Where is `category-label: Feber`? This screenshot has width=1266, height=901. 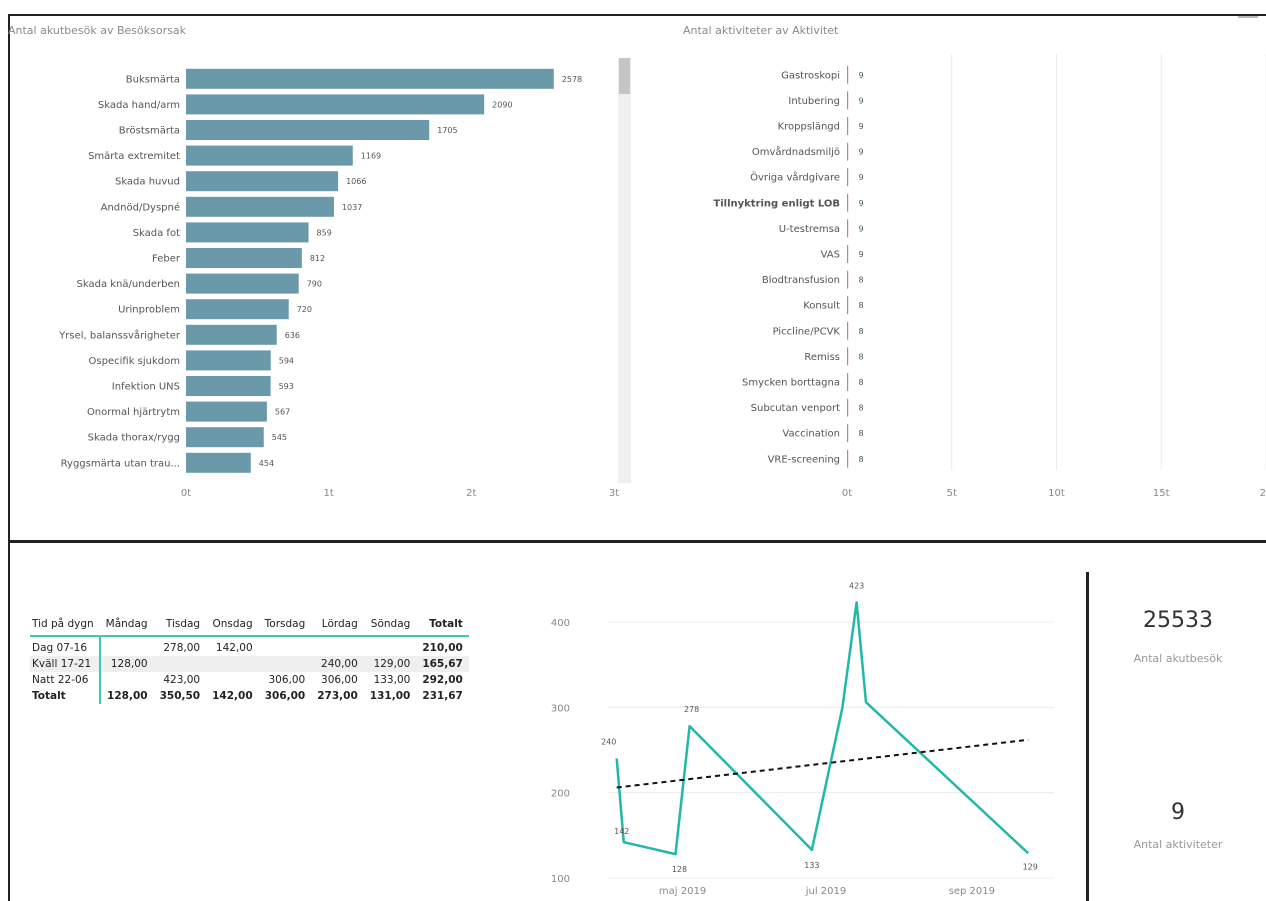 category-label: Feber is located at coordinates (166, 259).